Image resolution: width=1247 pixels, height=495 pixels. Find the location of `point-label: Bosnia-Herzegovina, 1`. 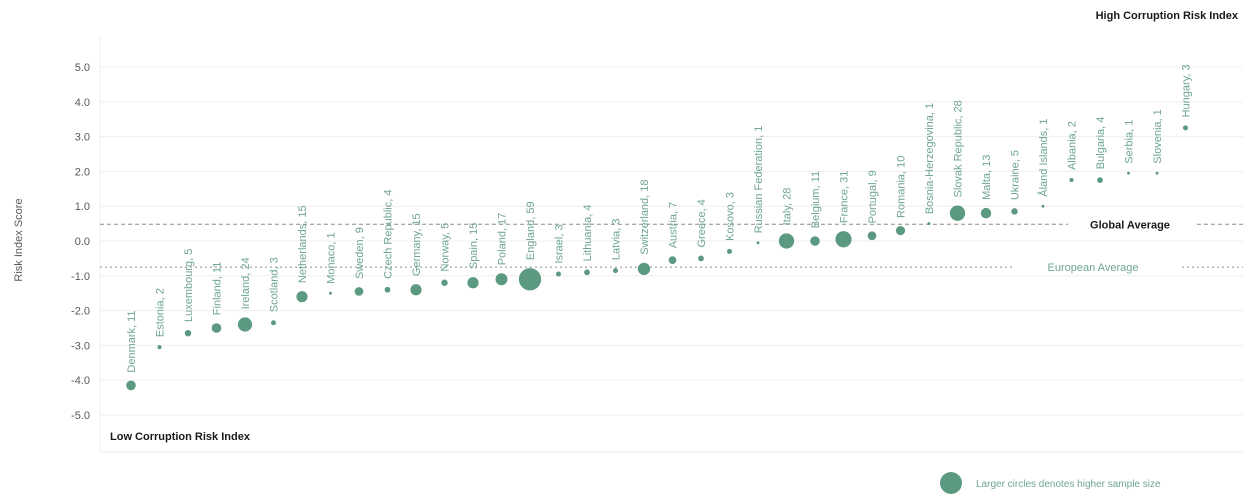

point-label: Bosnia-Herzegovina, 1 is located at coordinates (930, 158).